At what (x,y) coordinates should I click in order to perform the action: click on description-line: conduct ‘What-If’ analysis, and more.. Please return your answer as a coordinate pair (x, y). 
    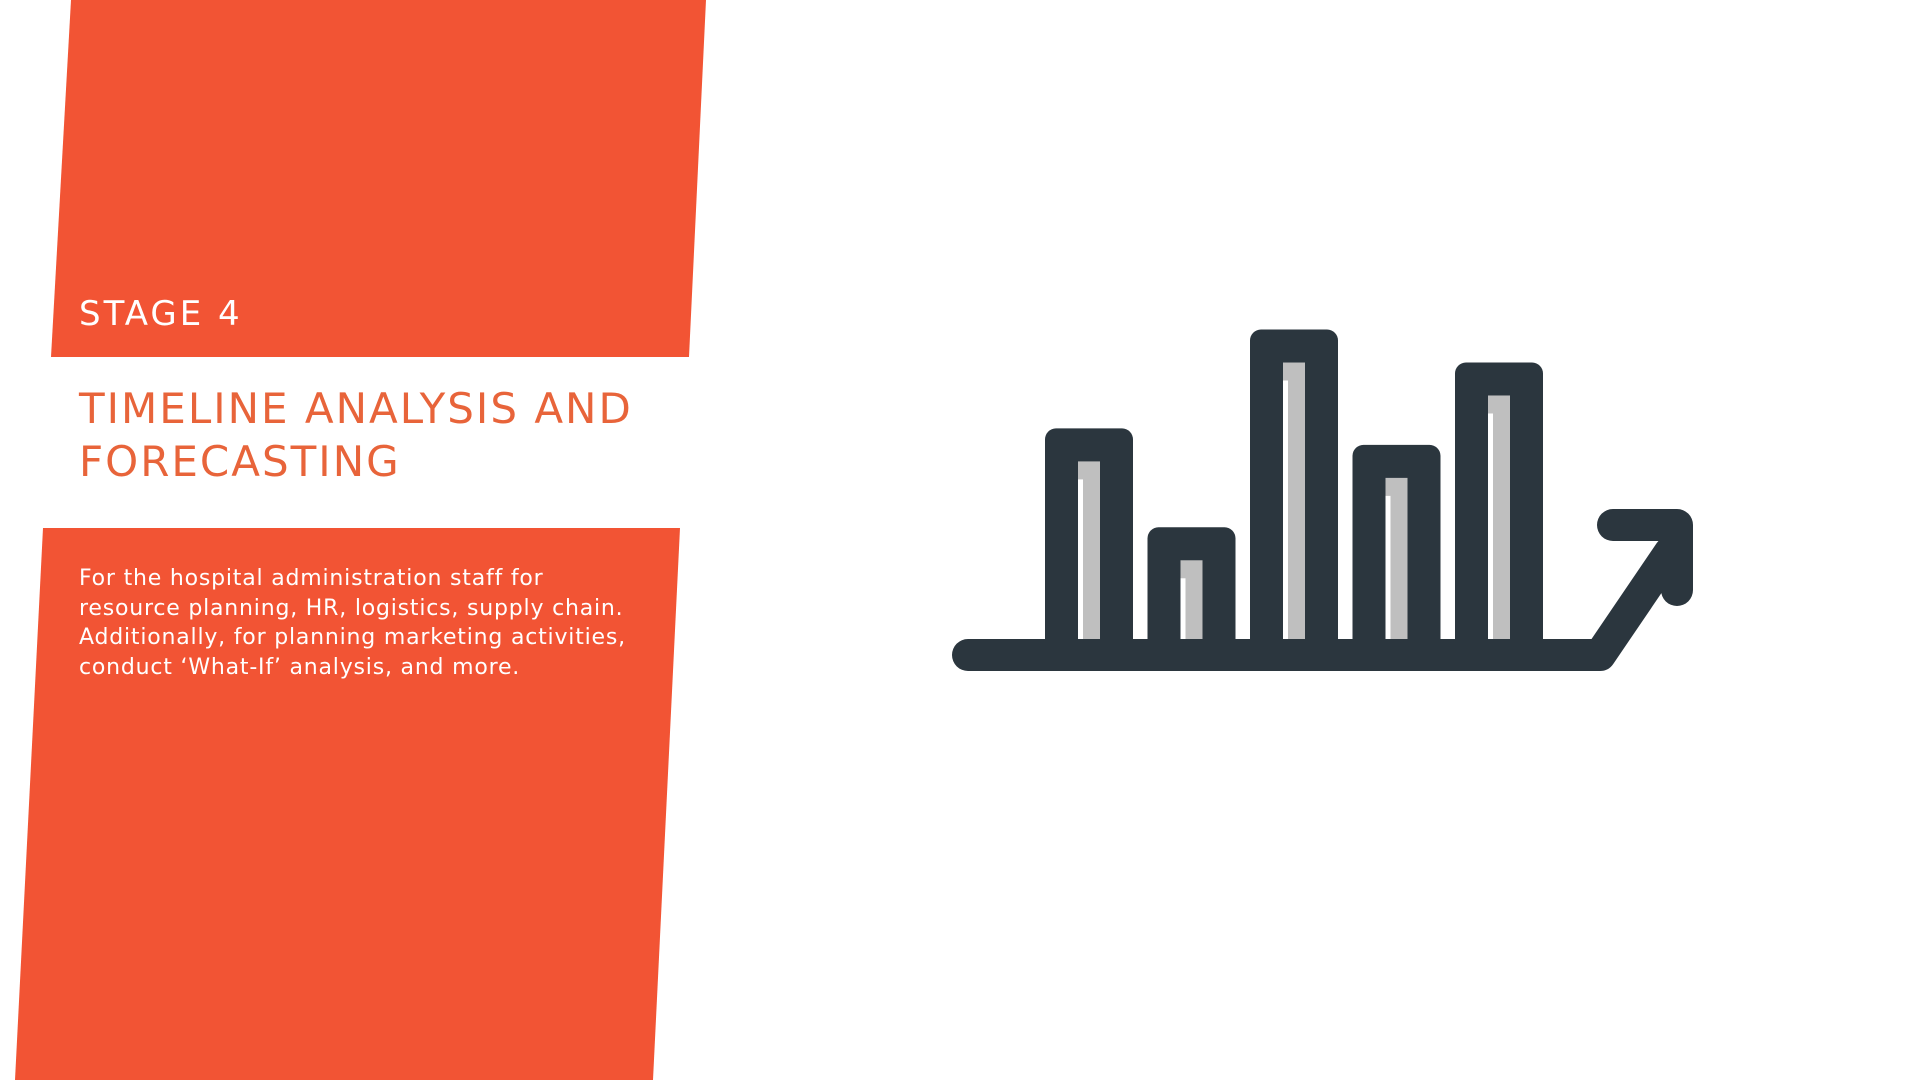
    Looking at the image, I should click on (300, 667).